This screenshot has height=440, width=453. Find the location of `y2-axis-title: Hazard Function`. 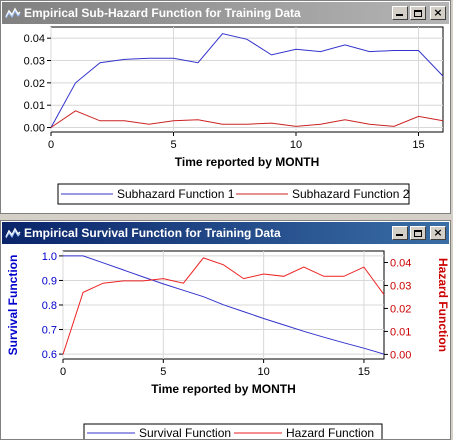

y2-axis-title: Hazard Function is located at coordinates (443, 305).